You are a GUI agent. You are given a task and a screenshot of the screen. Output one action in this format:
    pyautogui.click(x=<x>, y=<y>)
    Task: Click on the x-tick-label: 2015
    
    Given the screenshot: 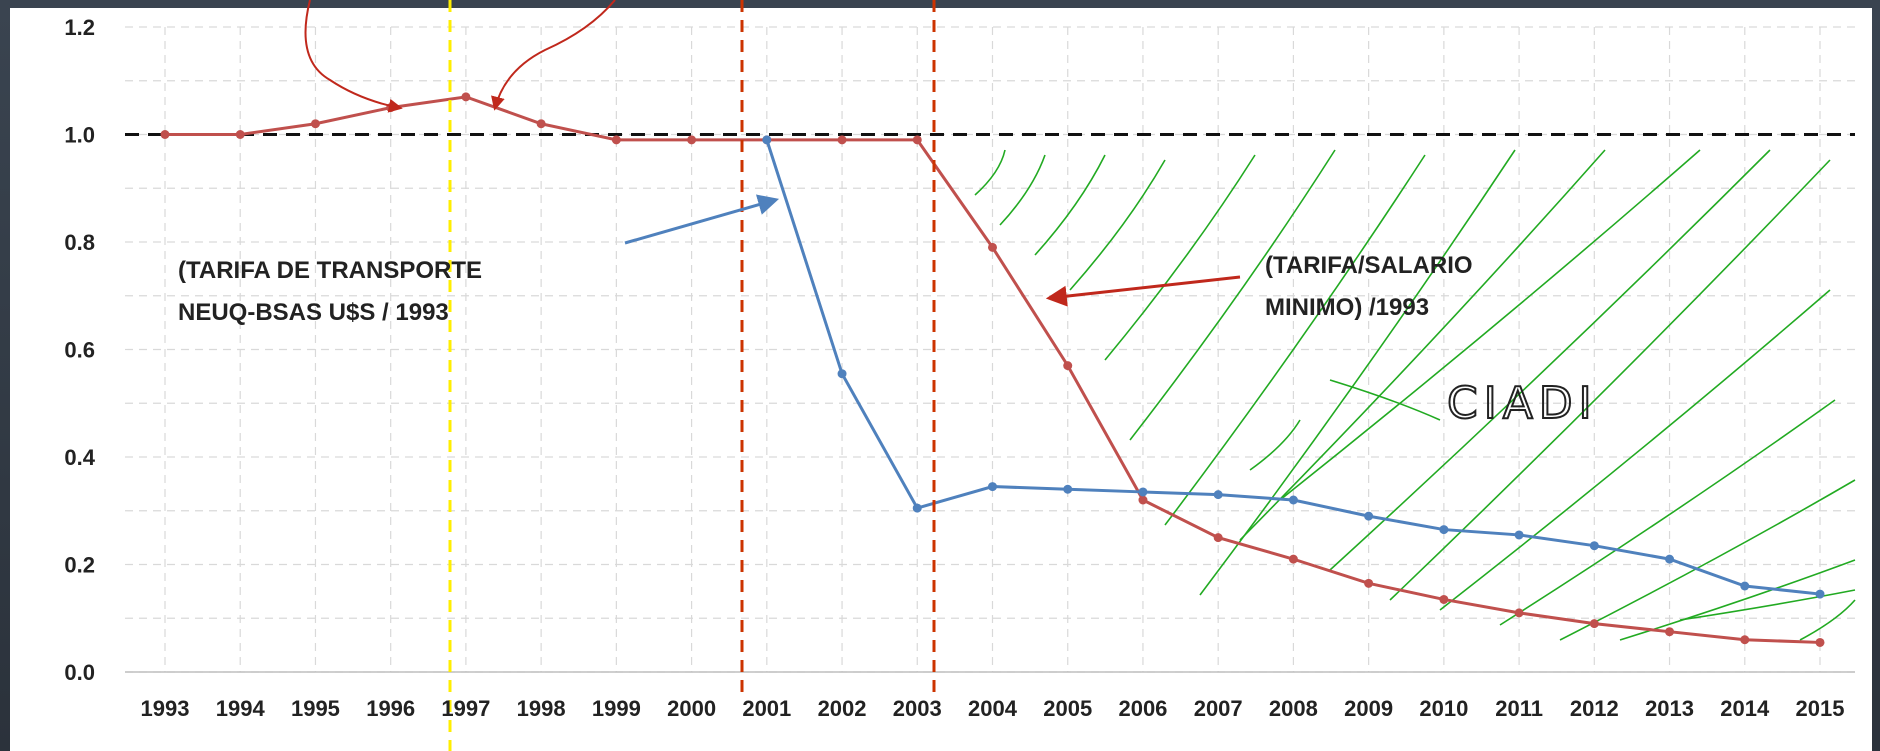 What is the action you would take?
    pyautogui.click(x=1820, y=708)
    